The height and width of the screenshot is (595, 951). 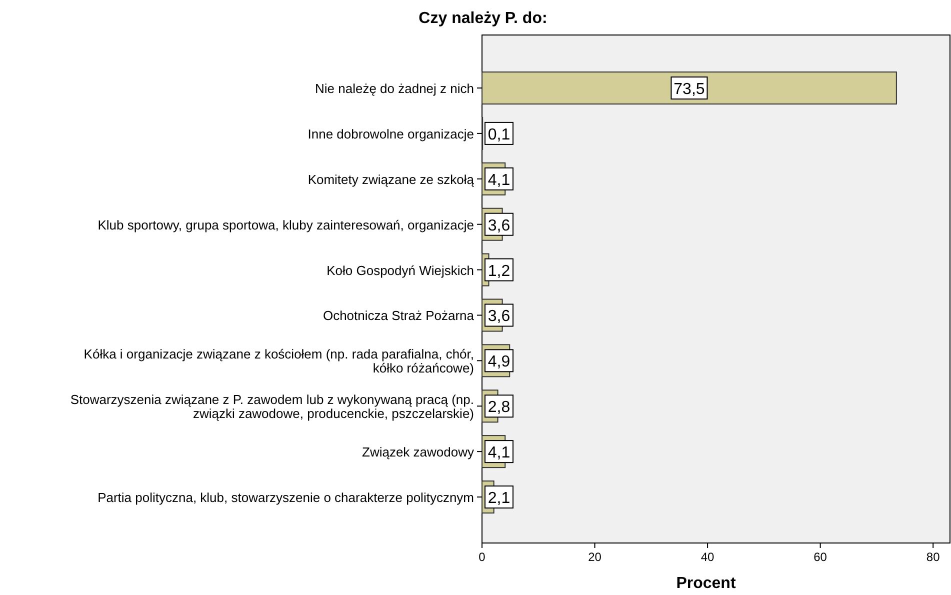 What do you see at coordinates (499, 407) in the screenshot?
I see `data-label: 2,8` at bounding box center [499, 407].